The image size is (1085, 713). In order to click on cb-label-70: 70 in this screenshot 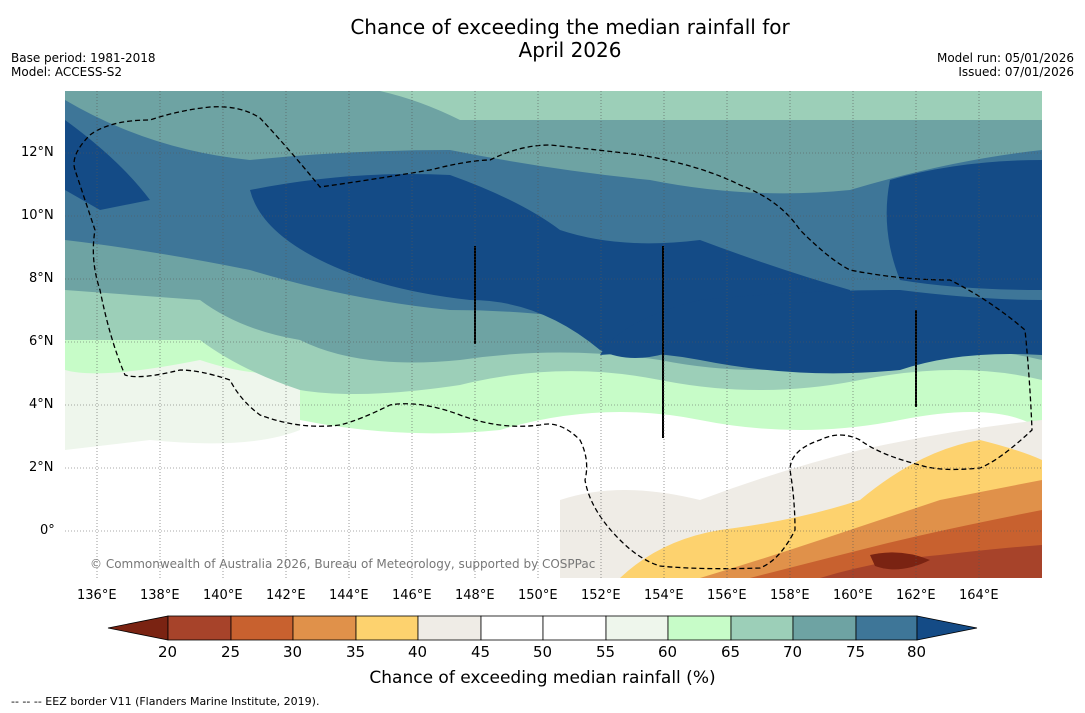, I will do `click(793, 652)`.